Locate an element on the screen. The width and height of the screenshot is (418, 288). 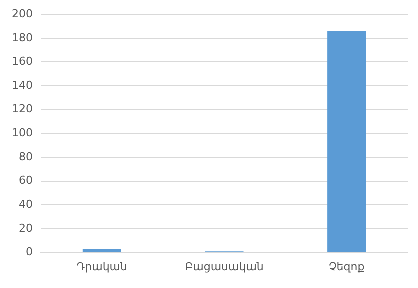
y-tick-label: 0 is located at coordinates (29, 252).